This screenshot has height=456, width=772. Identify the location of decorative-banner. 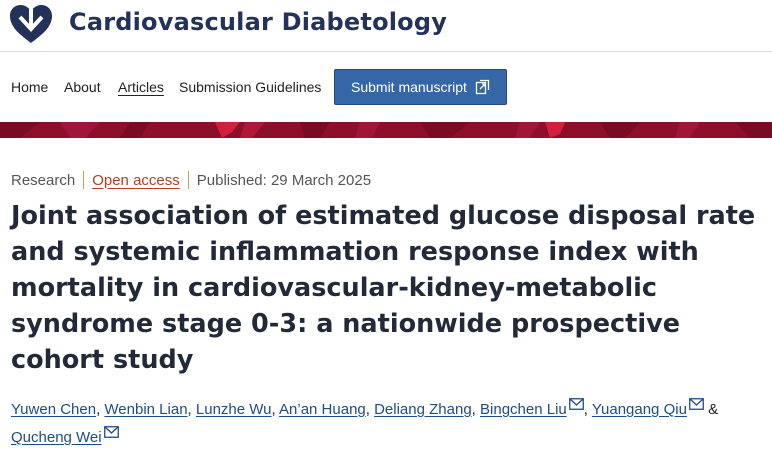
(386, 130).